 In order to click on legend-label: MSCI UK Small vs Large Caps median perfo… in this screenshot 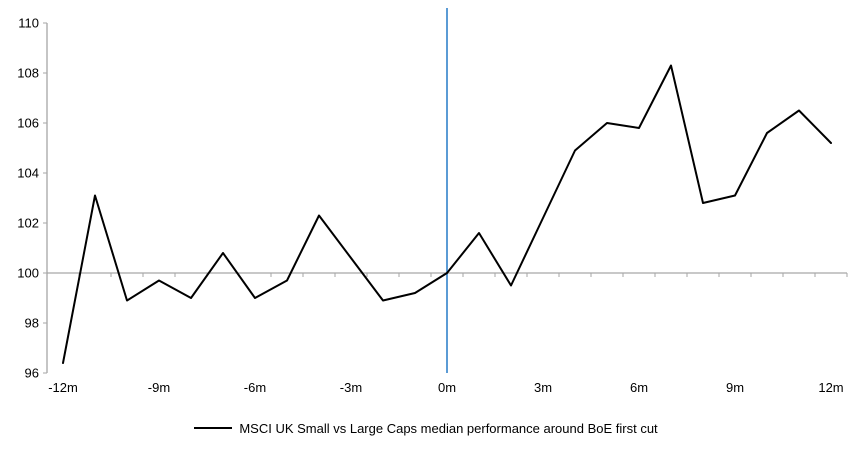, I will do `click(448, 428)`.